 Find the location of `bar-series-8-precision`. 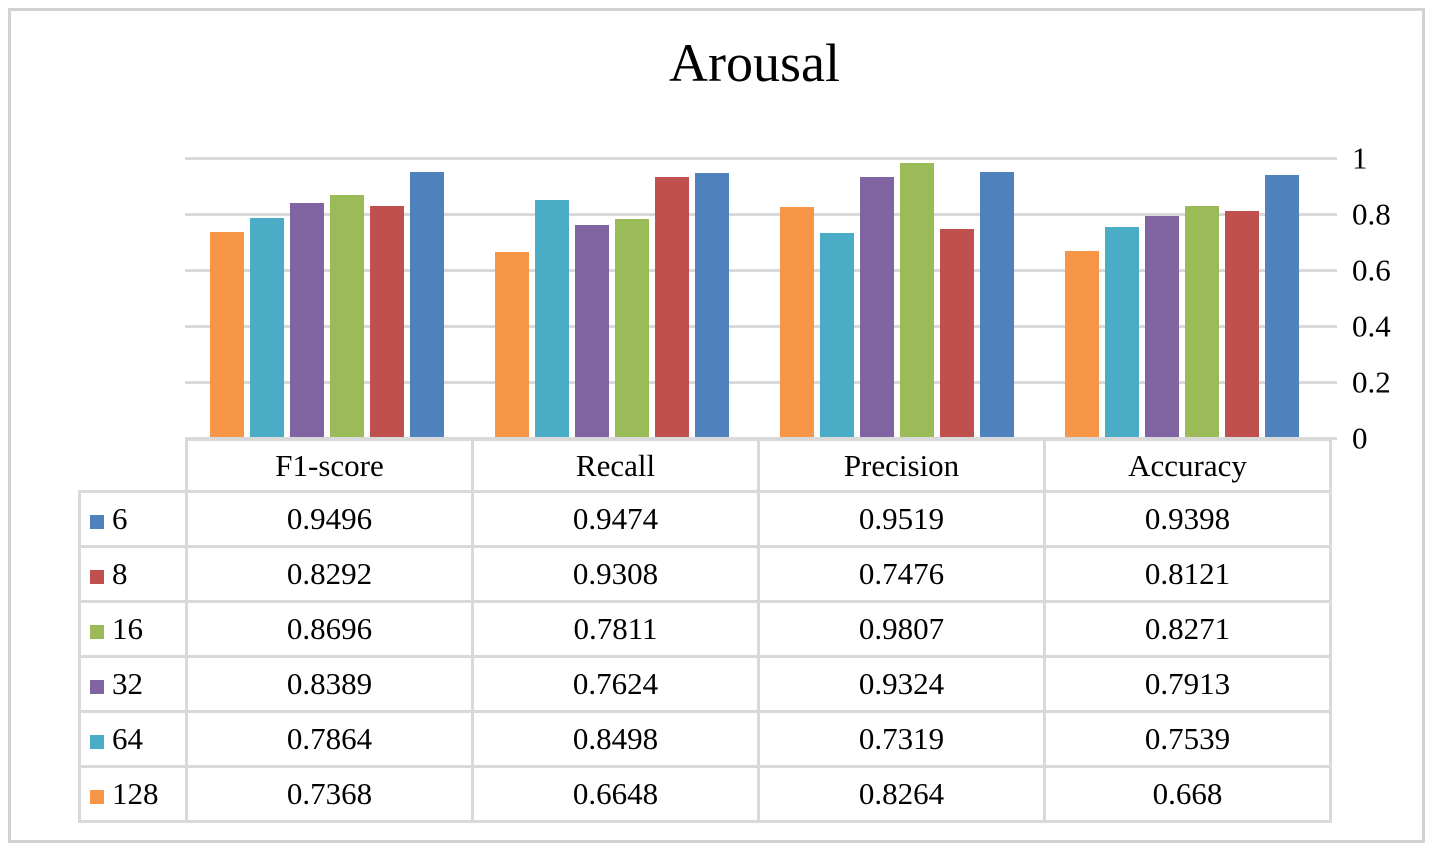

bar-series-8-precision is located at coordinates (956, 333).